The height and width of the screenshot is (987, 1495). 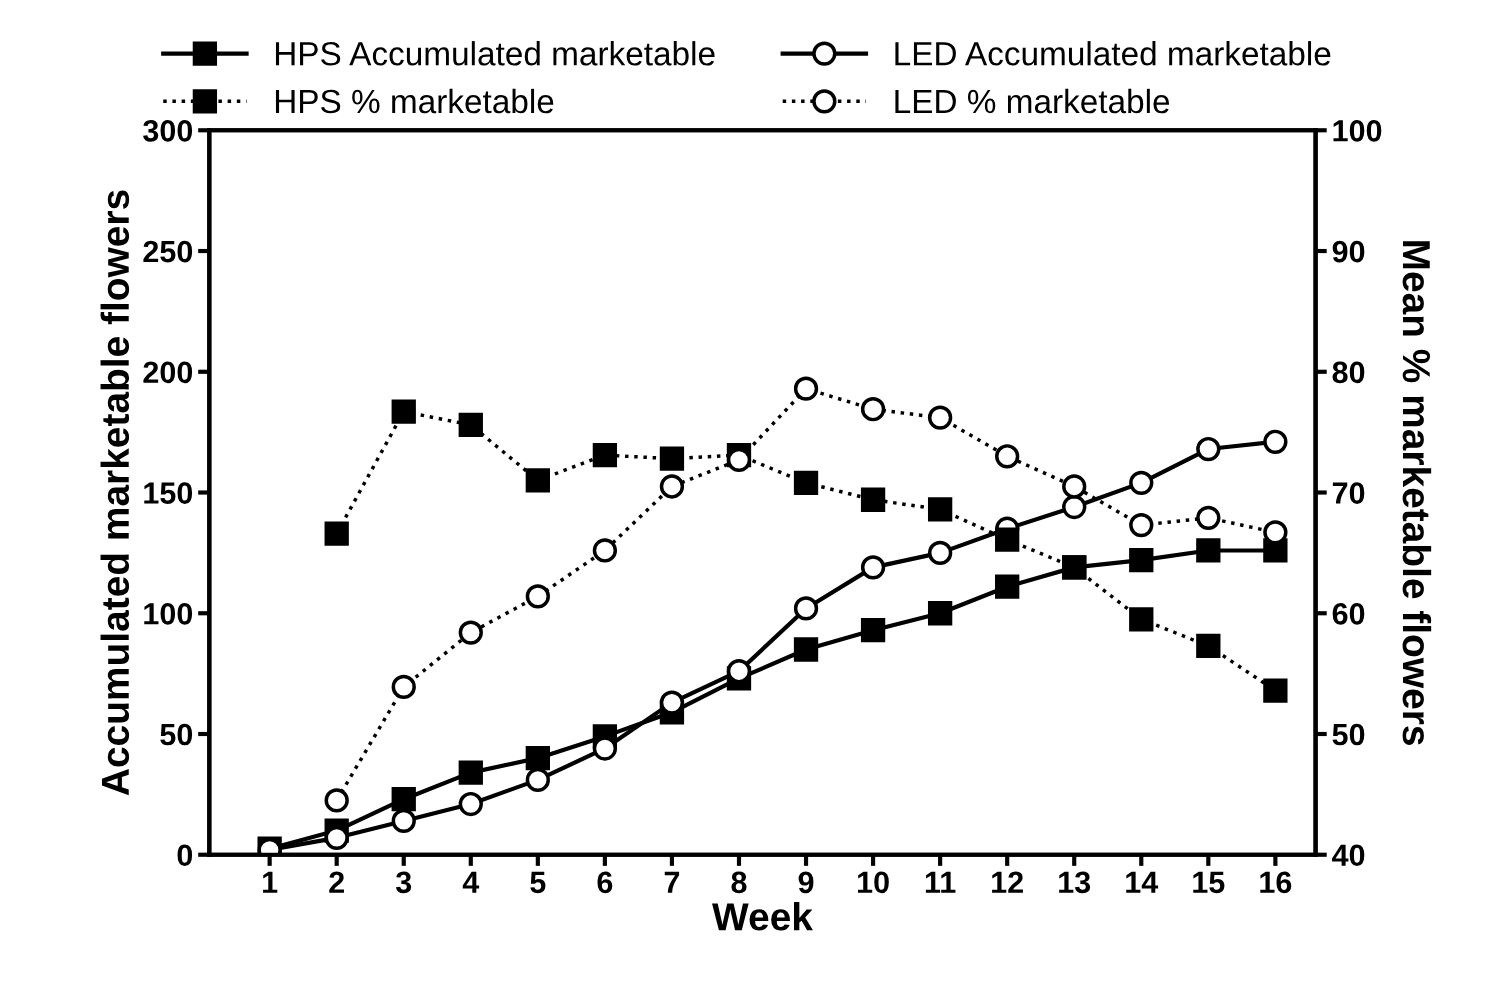 I want to click on y2-tick-label: 60, so click(x=1348, y=613).